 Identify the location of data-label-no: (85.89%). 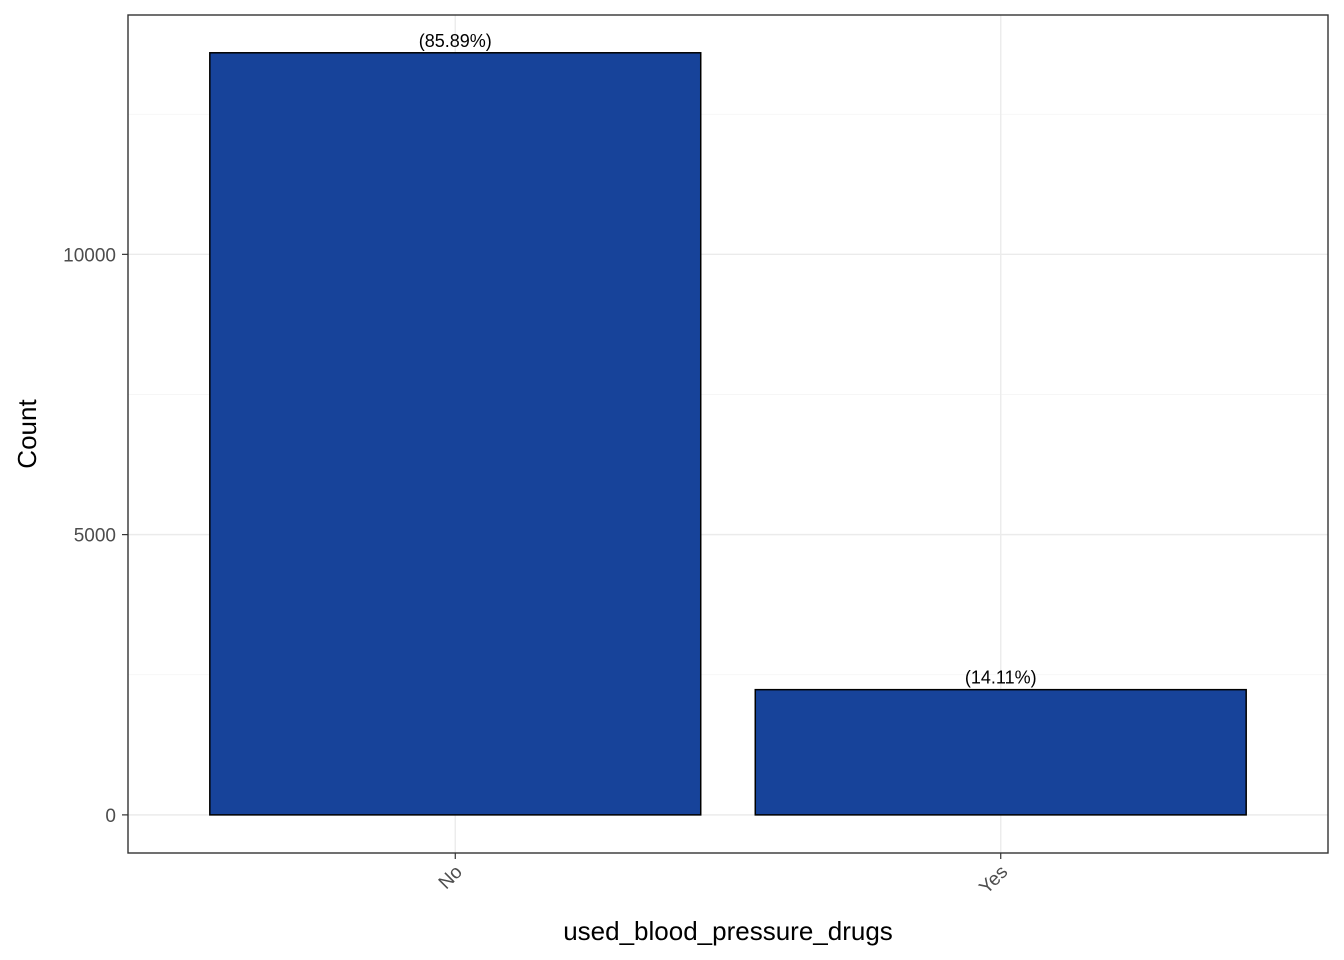
(455, 41).